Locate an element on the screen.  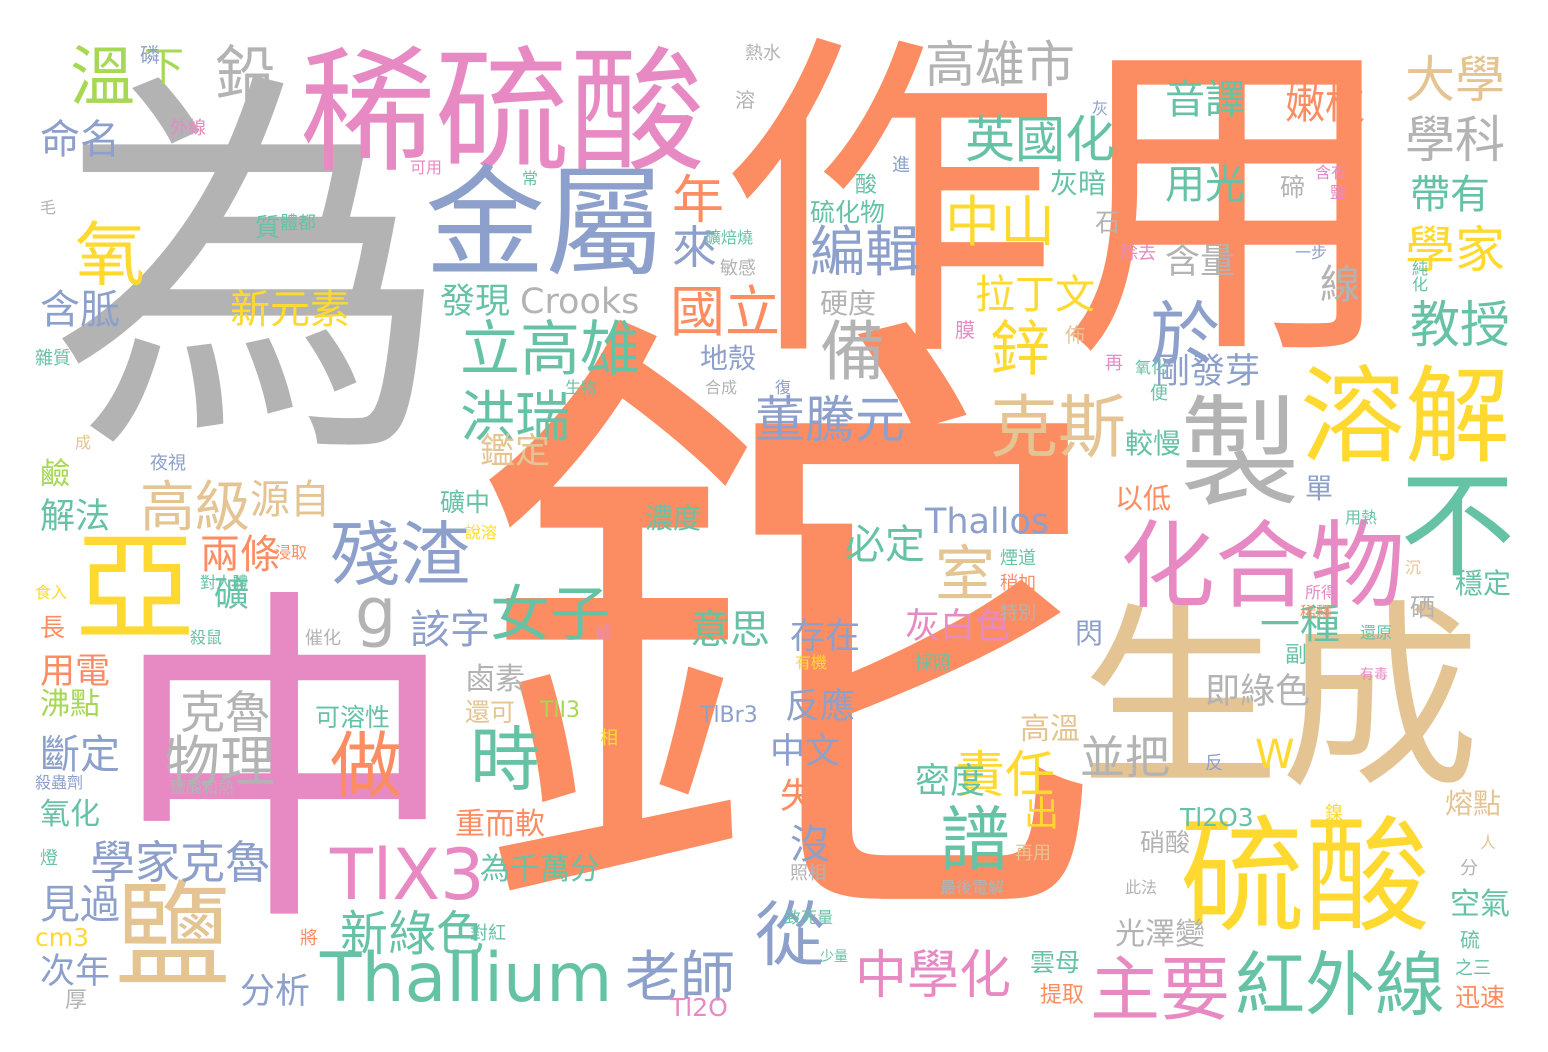
cloud-word: 鹽酸和熱 is located at coordinates (202, 787).